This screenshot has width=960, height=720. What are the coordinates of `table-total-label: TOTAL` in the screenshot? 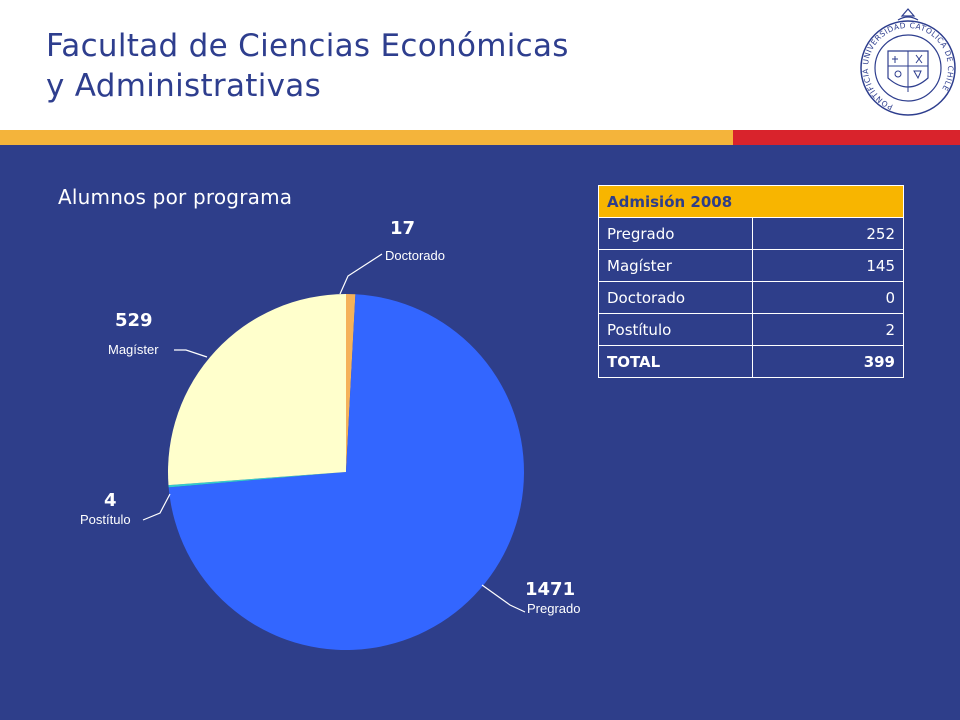 It's located at (675, 361).